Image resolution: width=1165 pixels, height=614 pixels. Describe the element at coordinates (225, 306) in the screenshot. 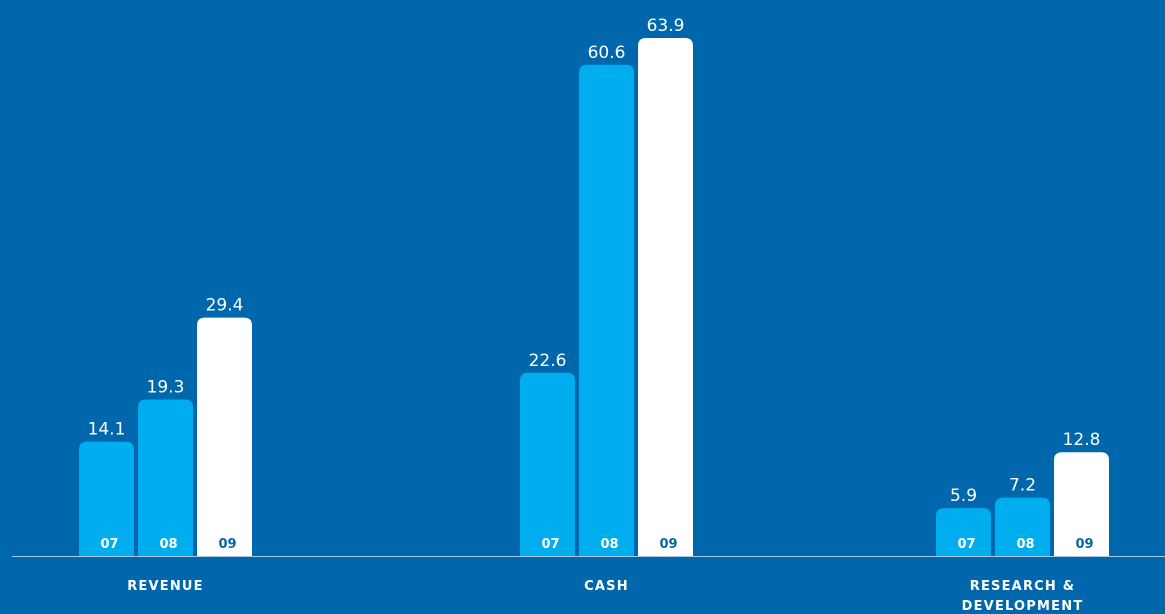

I see `bar-value-label: 29.4` at that location.